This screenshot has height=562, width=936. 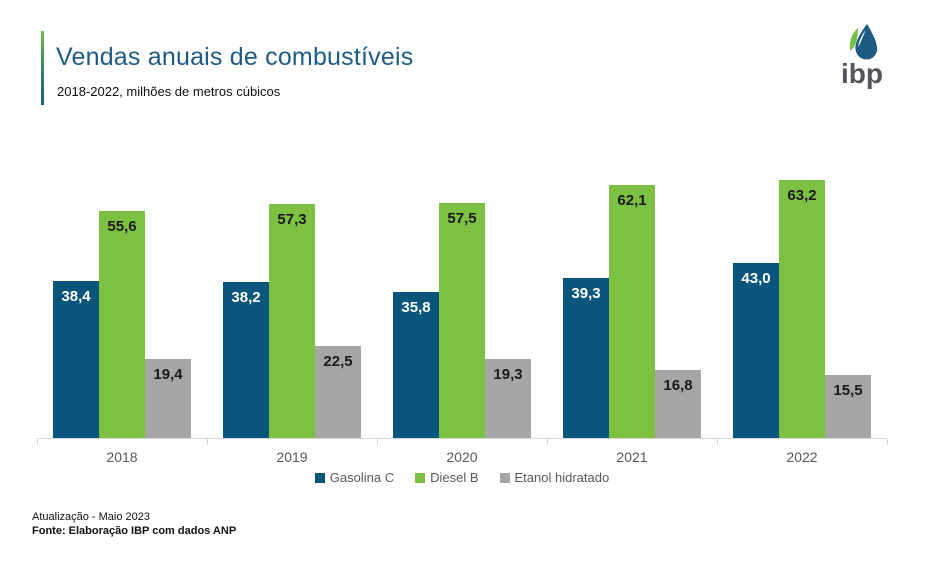 I want to click on bar-diesel-b-2022: 63,2, so click(x=802, y=309).